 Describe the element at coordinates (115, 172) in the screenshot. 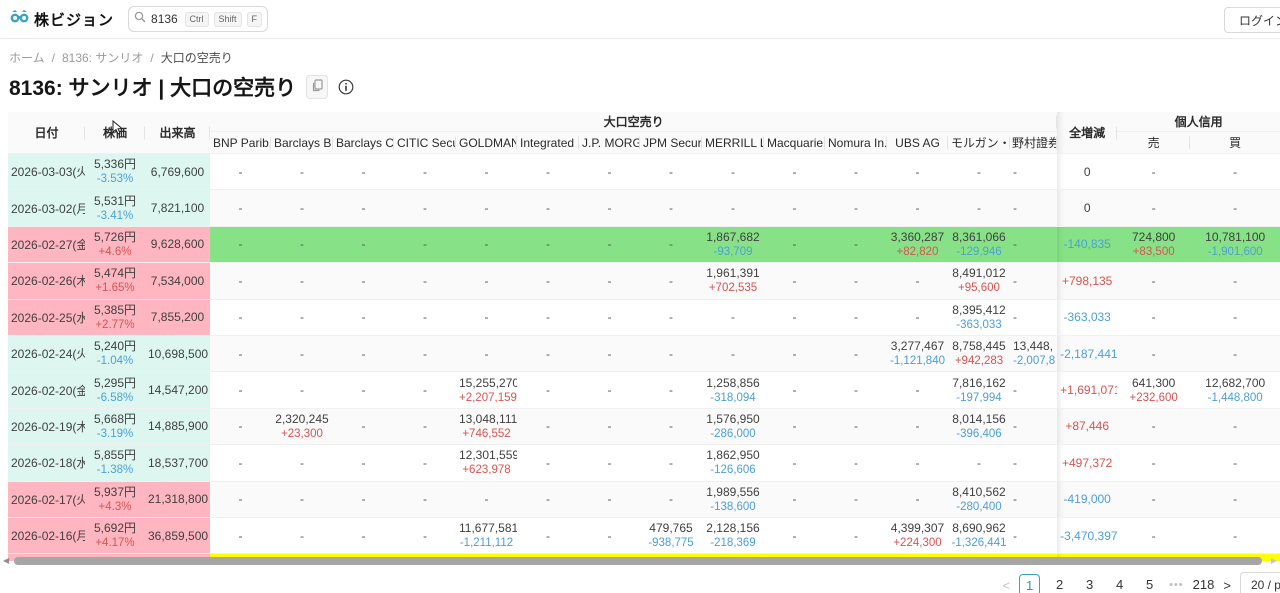

I see `cell-price: 5,336円 -3.53%` at that location.